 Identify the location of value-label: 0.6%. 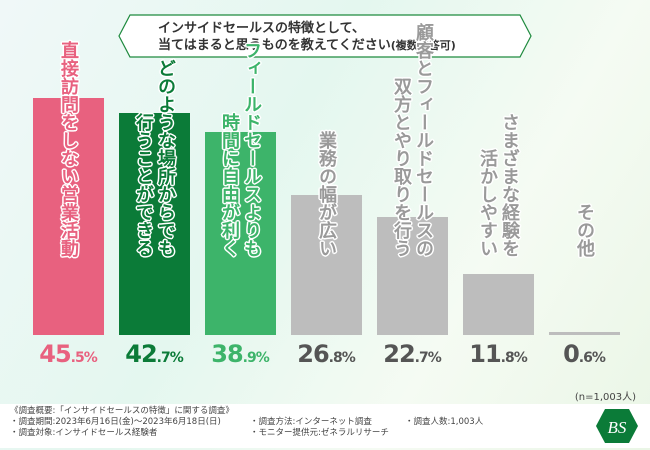
(584, 354).